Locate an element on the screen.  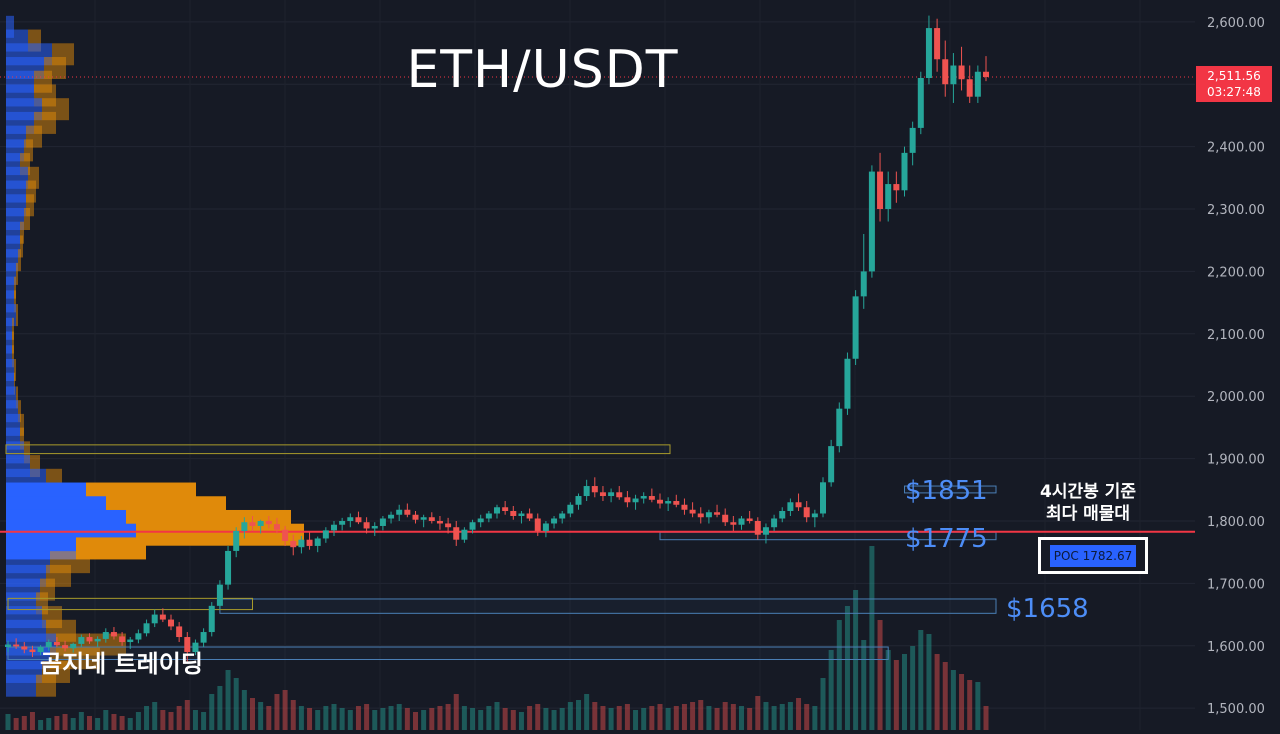
y-tick-label: 2,600.00 is located at coordinates (1236, 23).